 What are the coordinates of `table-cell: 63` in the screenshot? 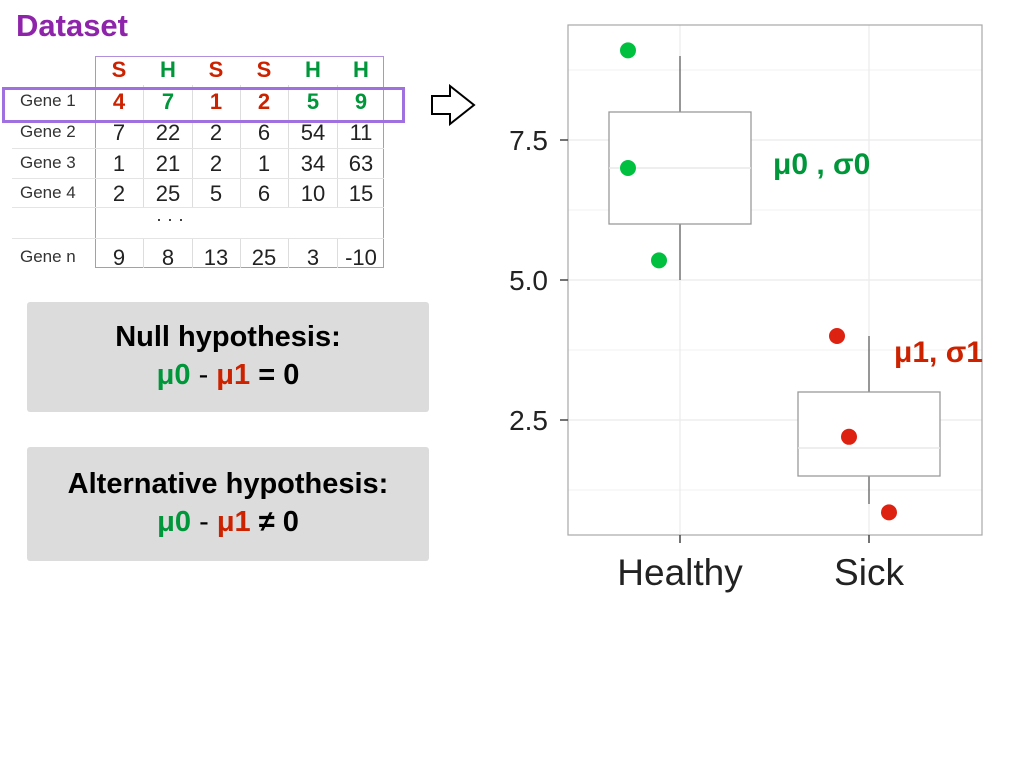 It's located at (361, 163).